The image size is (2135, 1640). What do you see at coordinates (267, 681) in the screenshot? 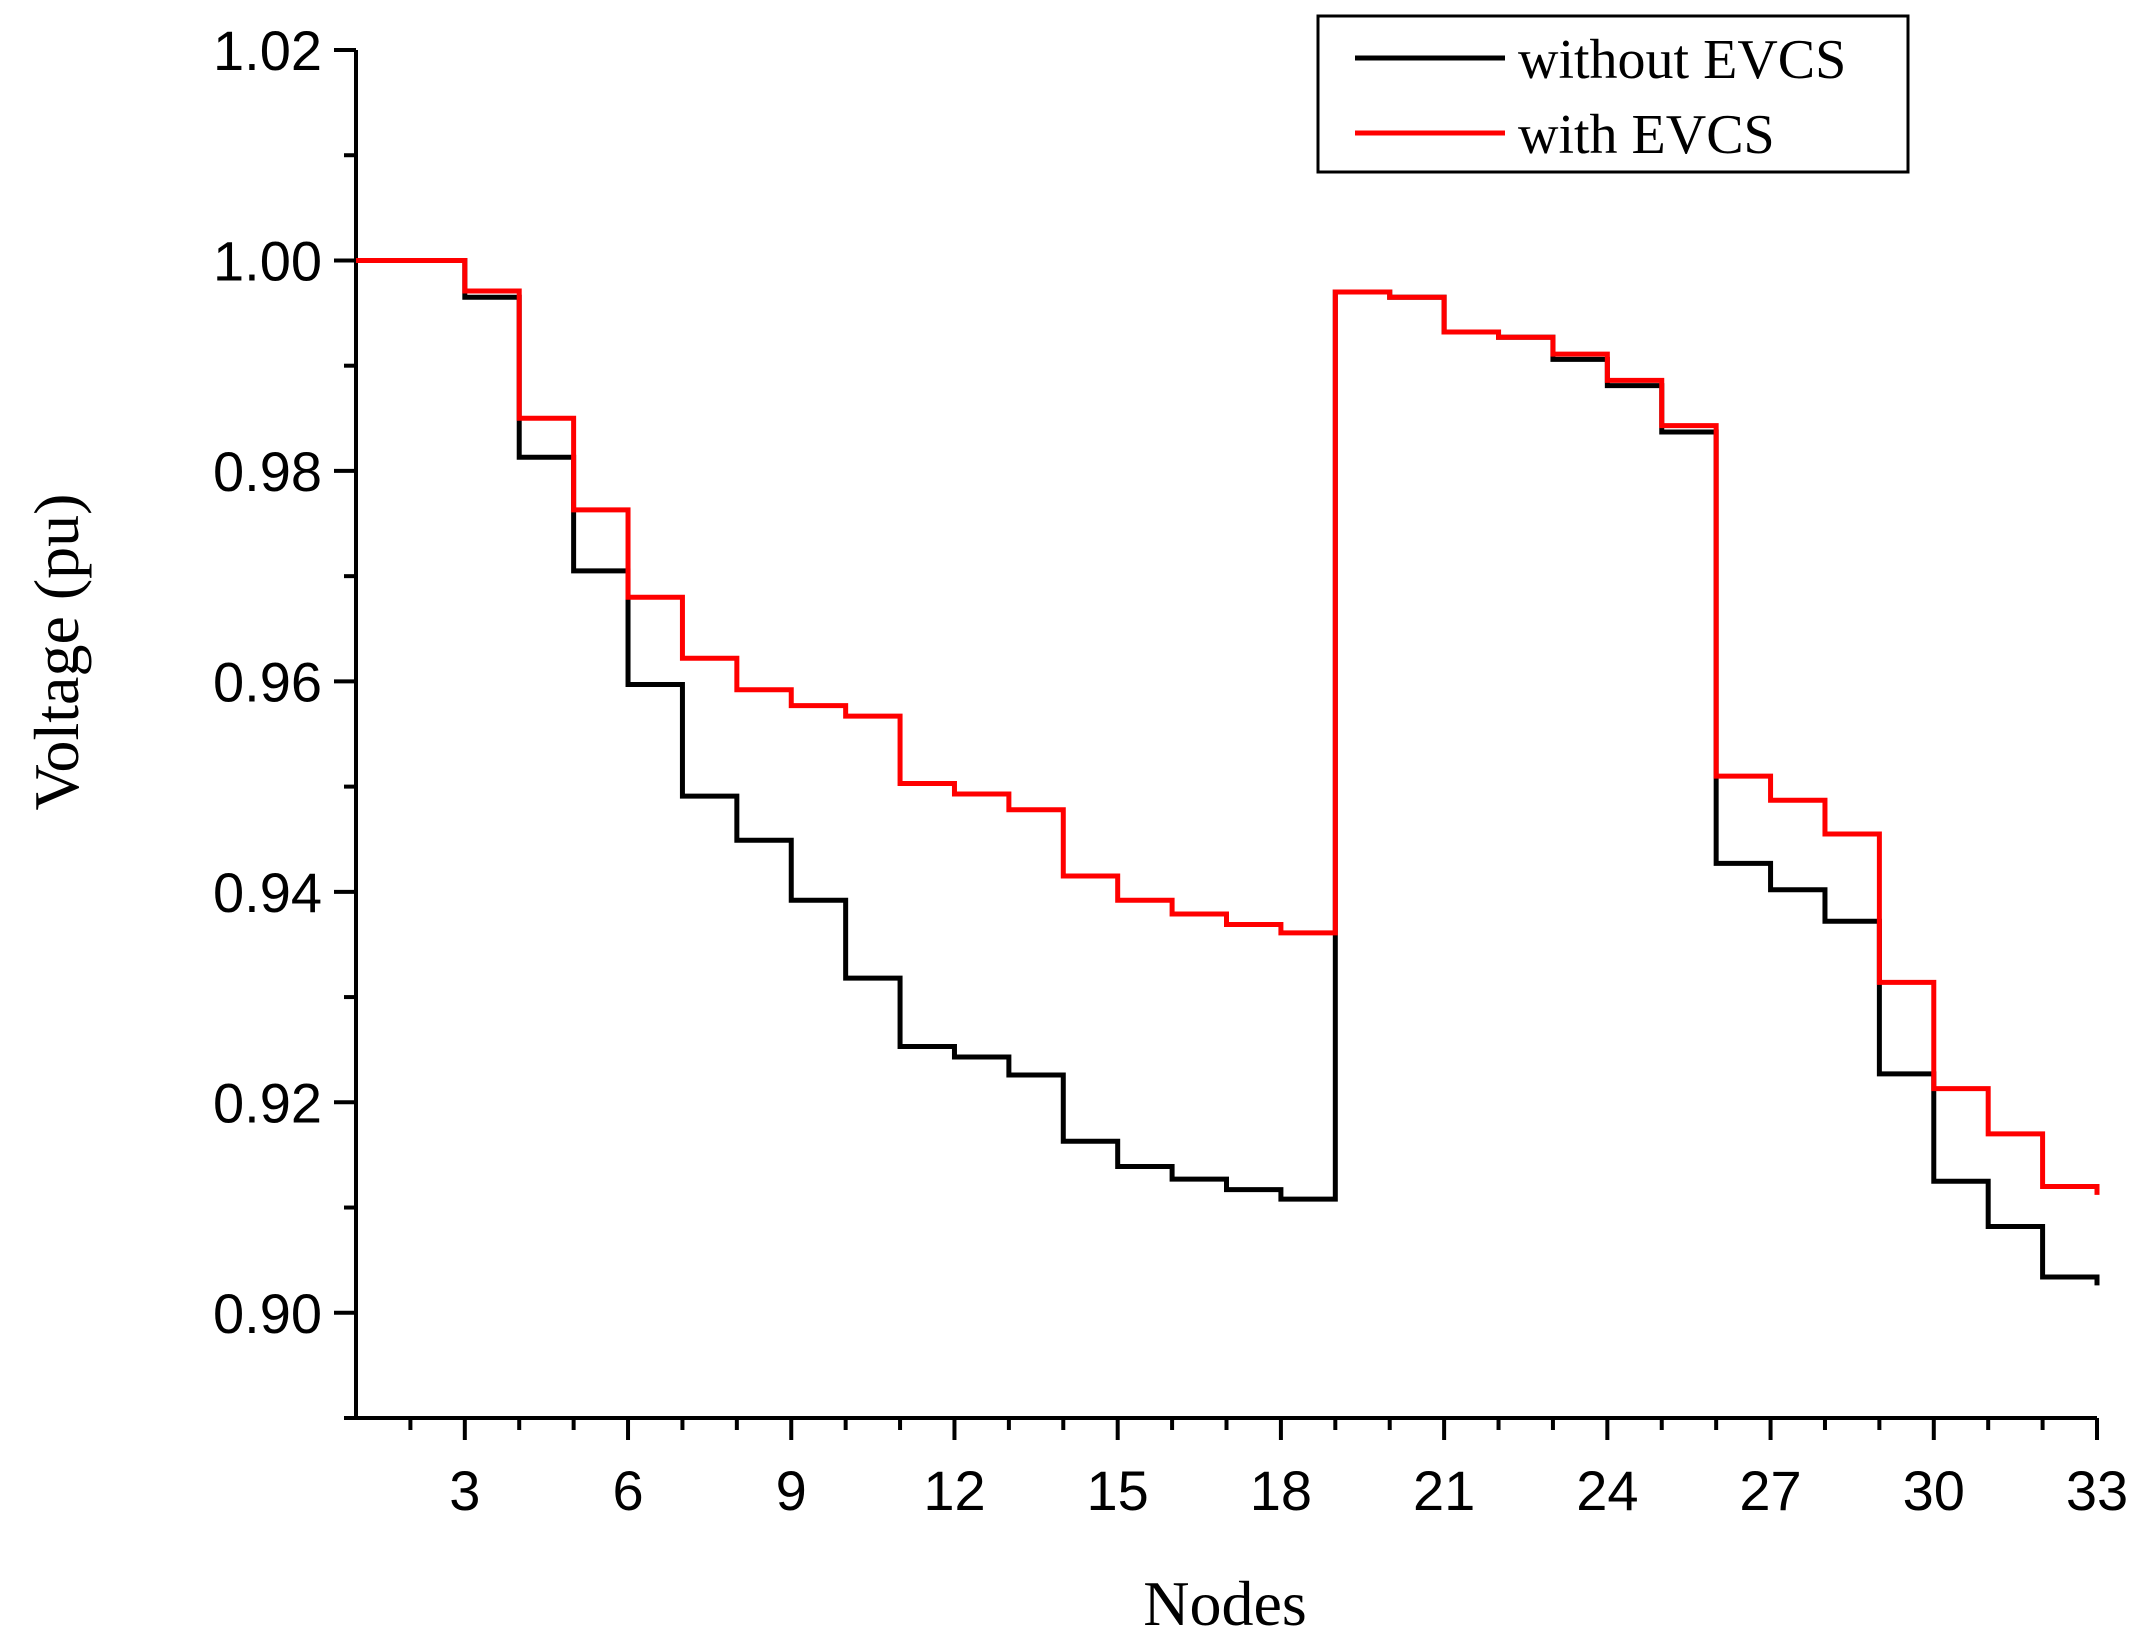
I see `y-tick-label: 0.96` at bounding box center [267, 681].